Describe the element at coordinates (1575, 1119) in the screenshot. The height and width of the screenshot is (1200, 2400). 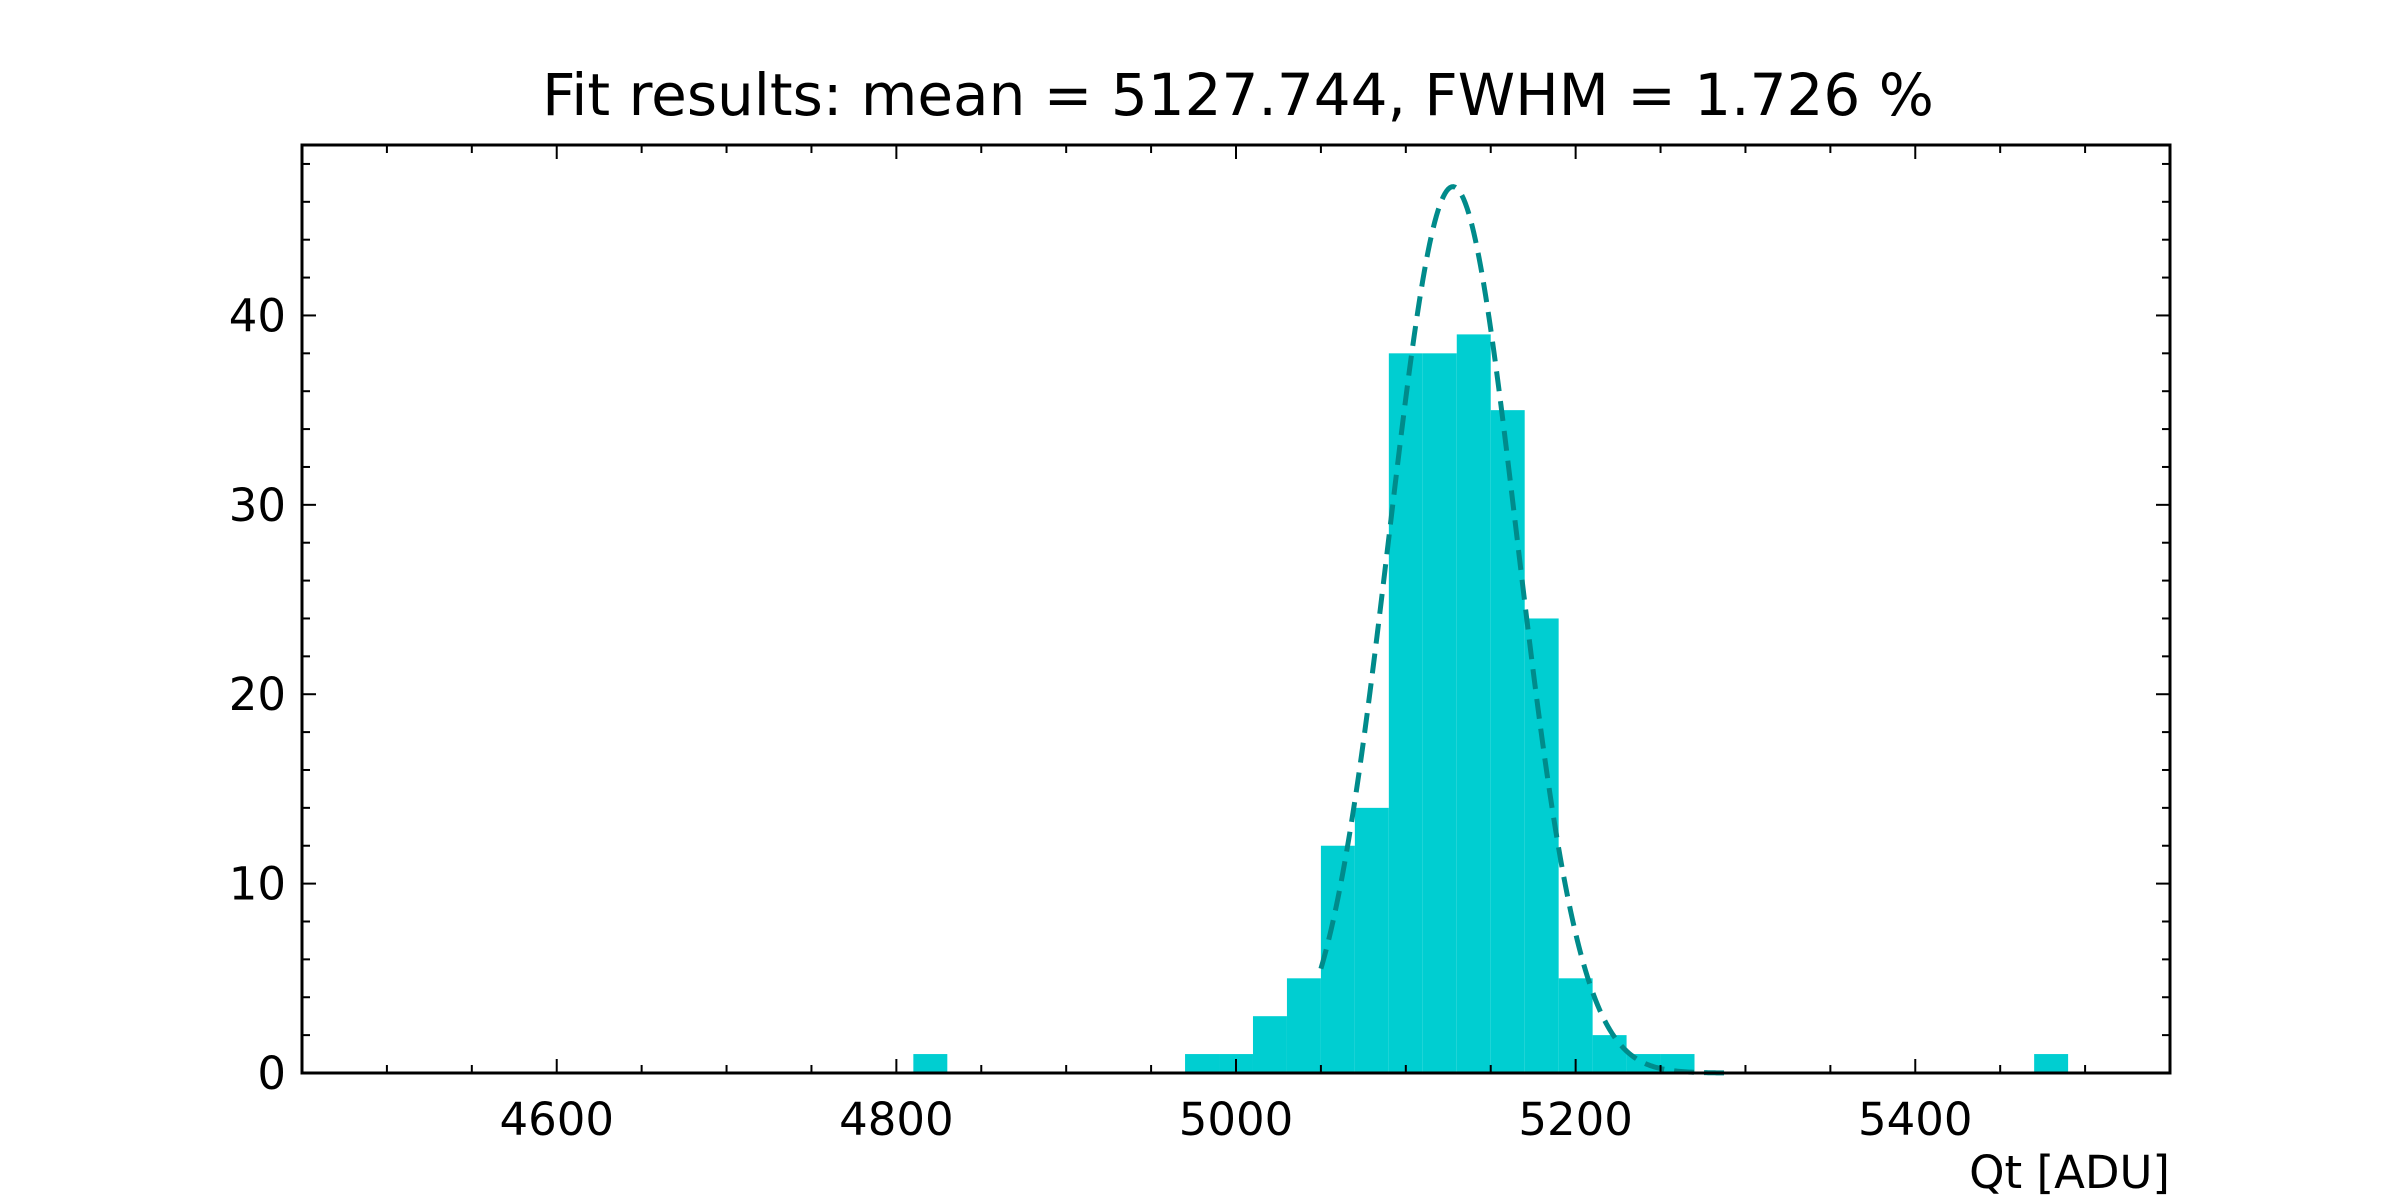
I see `x-tick-label: 5200` at that location.